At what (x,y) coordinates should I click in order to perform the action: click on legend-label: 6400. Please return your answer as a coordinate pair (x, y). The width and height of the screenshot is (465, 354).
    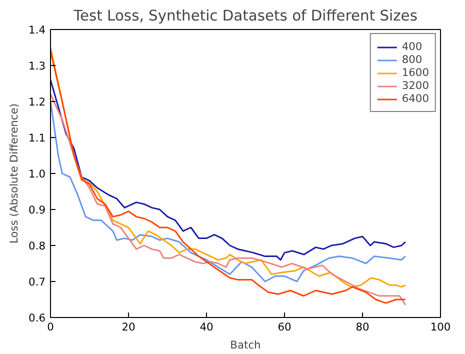
    Looking at the image, I should click on (415, 98).